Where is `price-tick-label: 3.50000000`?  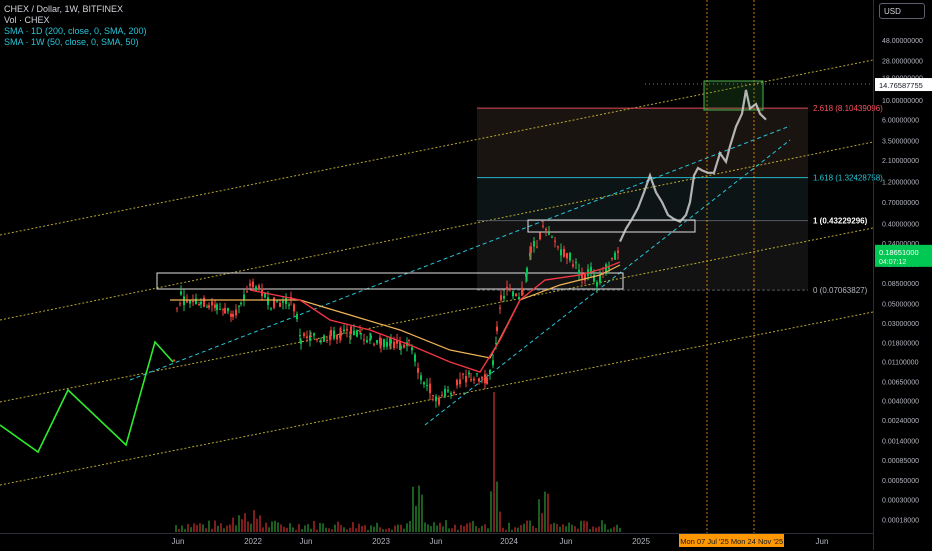 price-tick-label: 3.50000000 is located at coordinates (900, 141).